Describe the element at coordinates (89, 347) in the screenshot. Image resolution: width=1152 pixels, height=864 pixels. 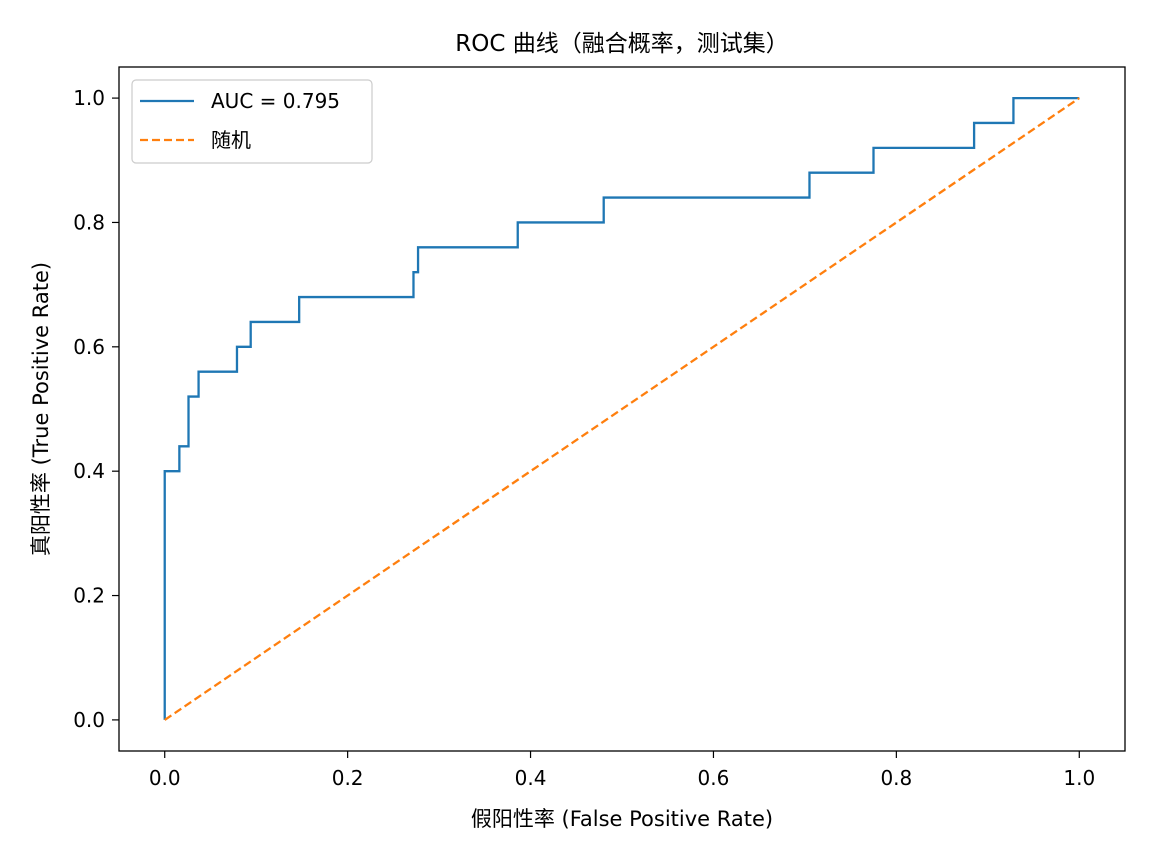
I see `y-tick-label: 0.6` at that location.